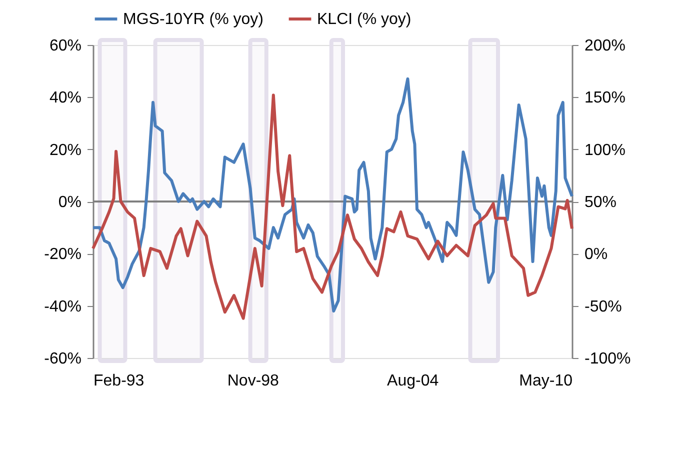  I want to click on y2-tick-label: 150%, so click(605, 98).